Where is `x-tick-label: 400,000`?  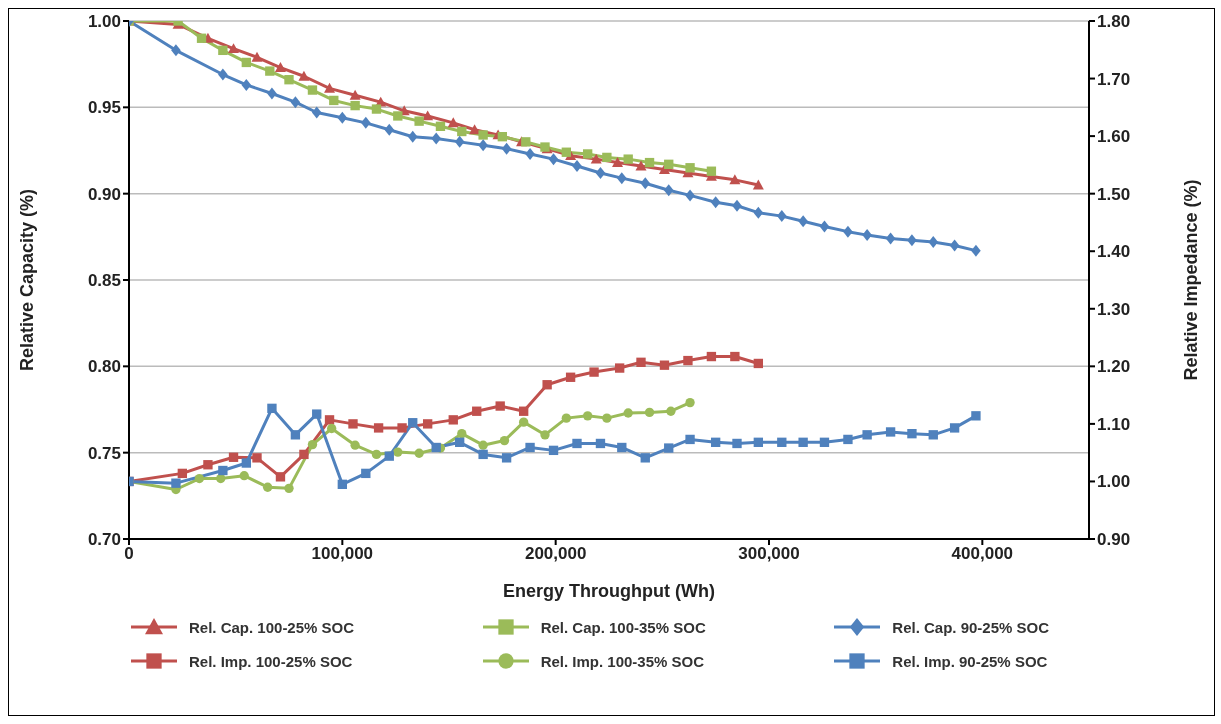 x-tick-label: 400,000 is located at coordinates (982, 554).